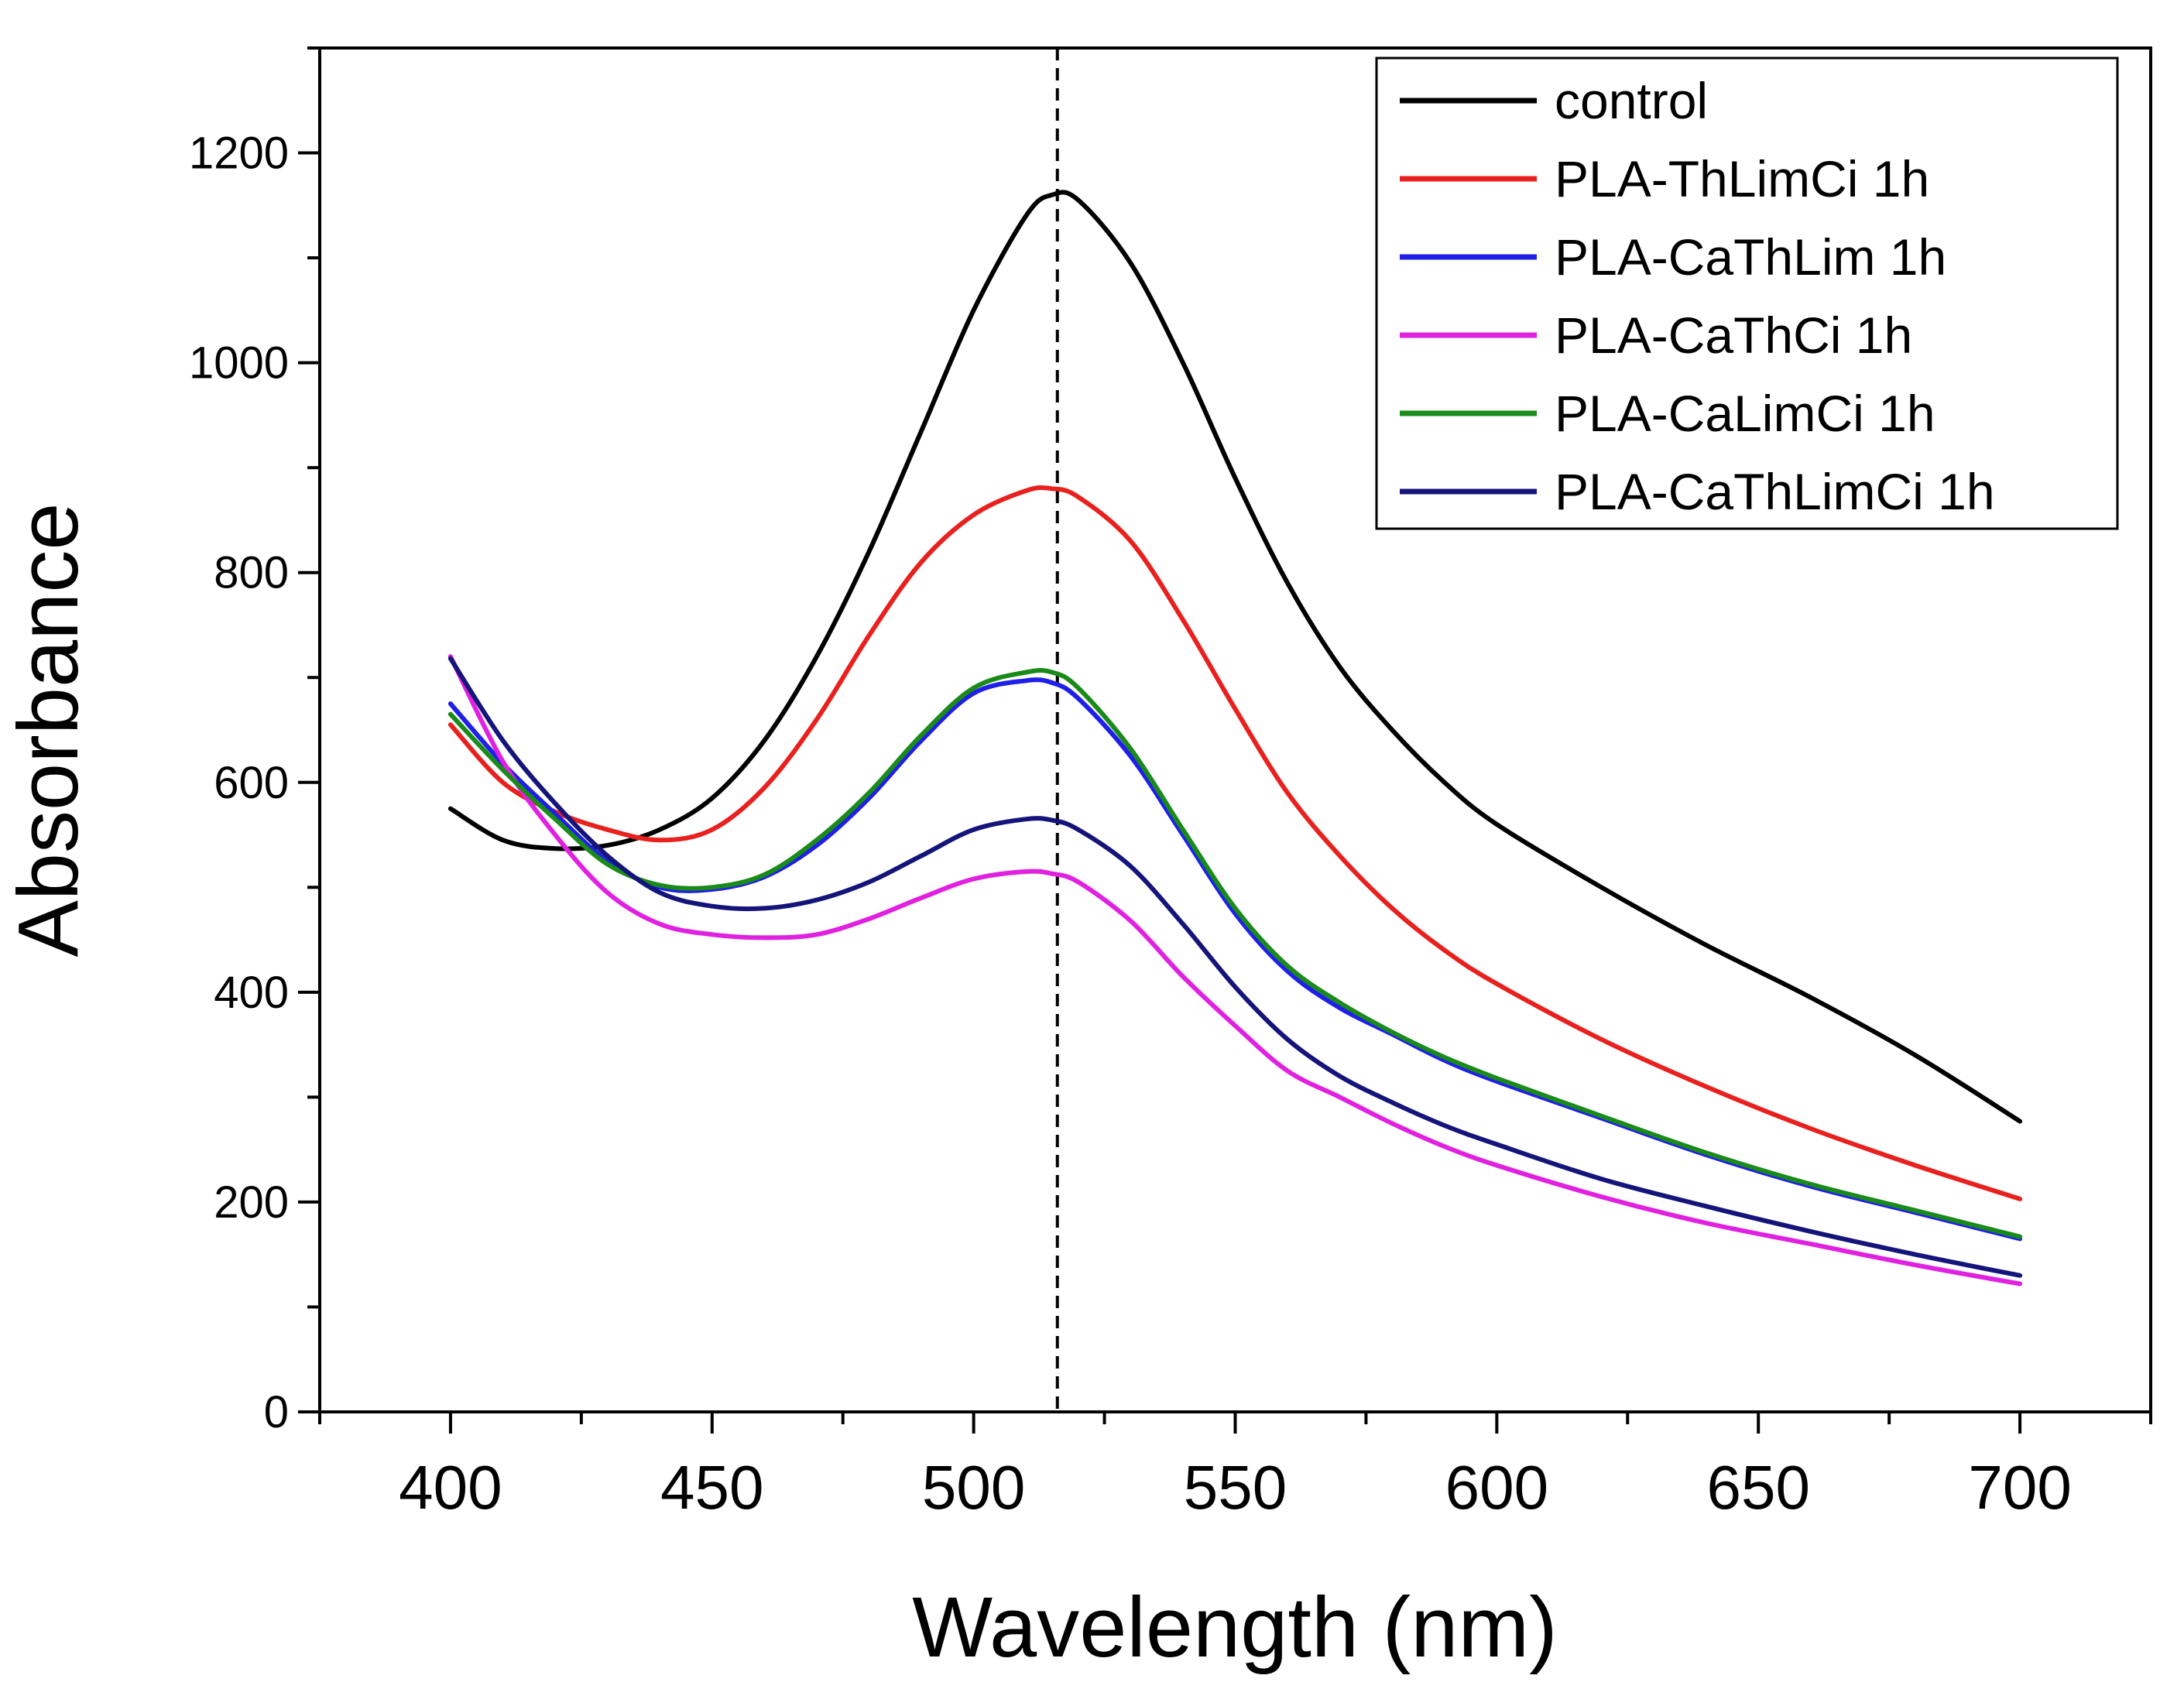 This screenshot has width=2184, height=1689. What do you see at coordinates (276, 1412) in the screenshot?
I see `y-tick-label: 0` at bounding box center [276, 1412].